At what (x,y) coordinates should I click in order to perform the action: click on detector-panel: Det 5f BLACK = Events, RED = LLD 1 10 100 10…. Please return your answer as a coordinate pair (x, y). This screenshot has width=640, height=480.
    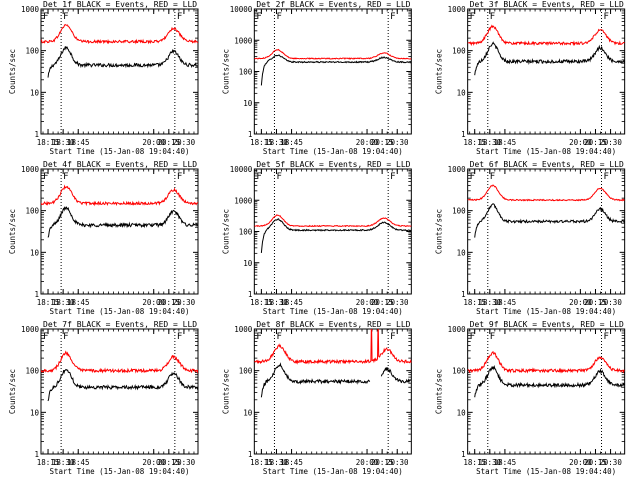
    Looking at the image, I should click on (316, 238).